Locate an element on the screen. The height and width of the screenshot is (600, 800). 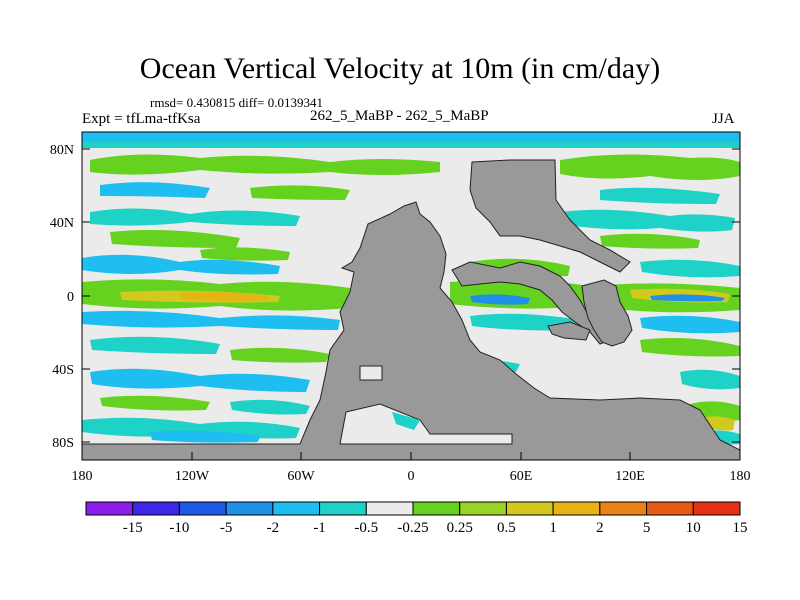
stats-label: rmsd= 0.430815 diff= 0.0139341 is located at coordinates (236, 102).